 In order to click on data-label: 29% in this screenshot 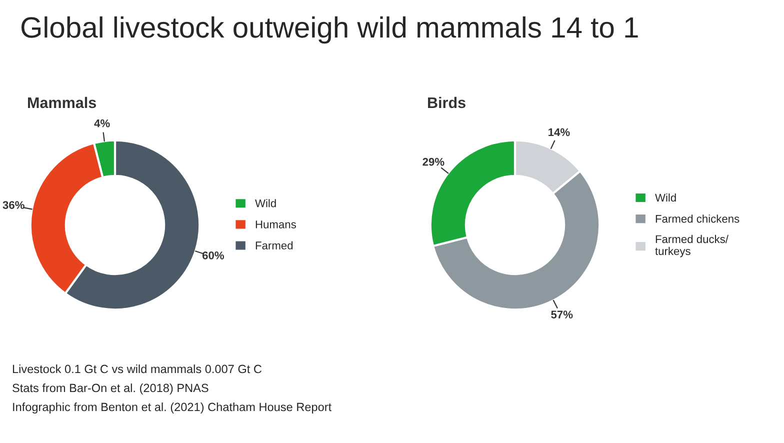, I will do `click(433, 162)`.